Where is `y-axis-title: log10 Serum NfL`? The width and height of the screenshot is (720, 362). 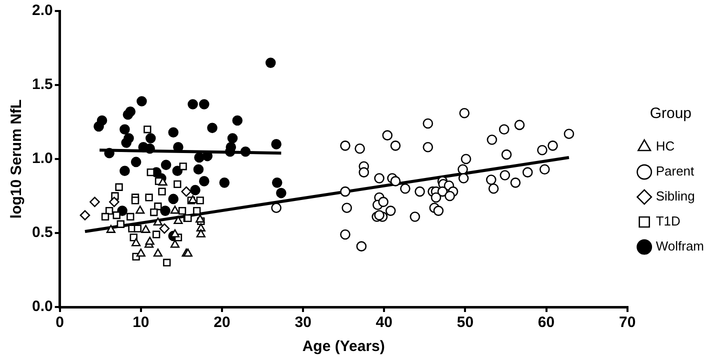 y-axis-title: log10 Serum NfL is located at coordinates (17, 159).